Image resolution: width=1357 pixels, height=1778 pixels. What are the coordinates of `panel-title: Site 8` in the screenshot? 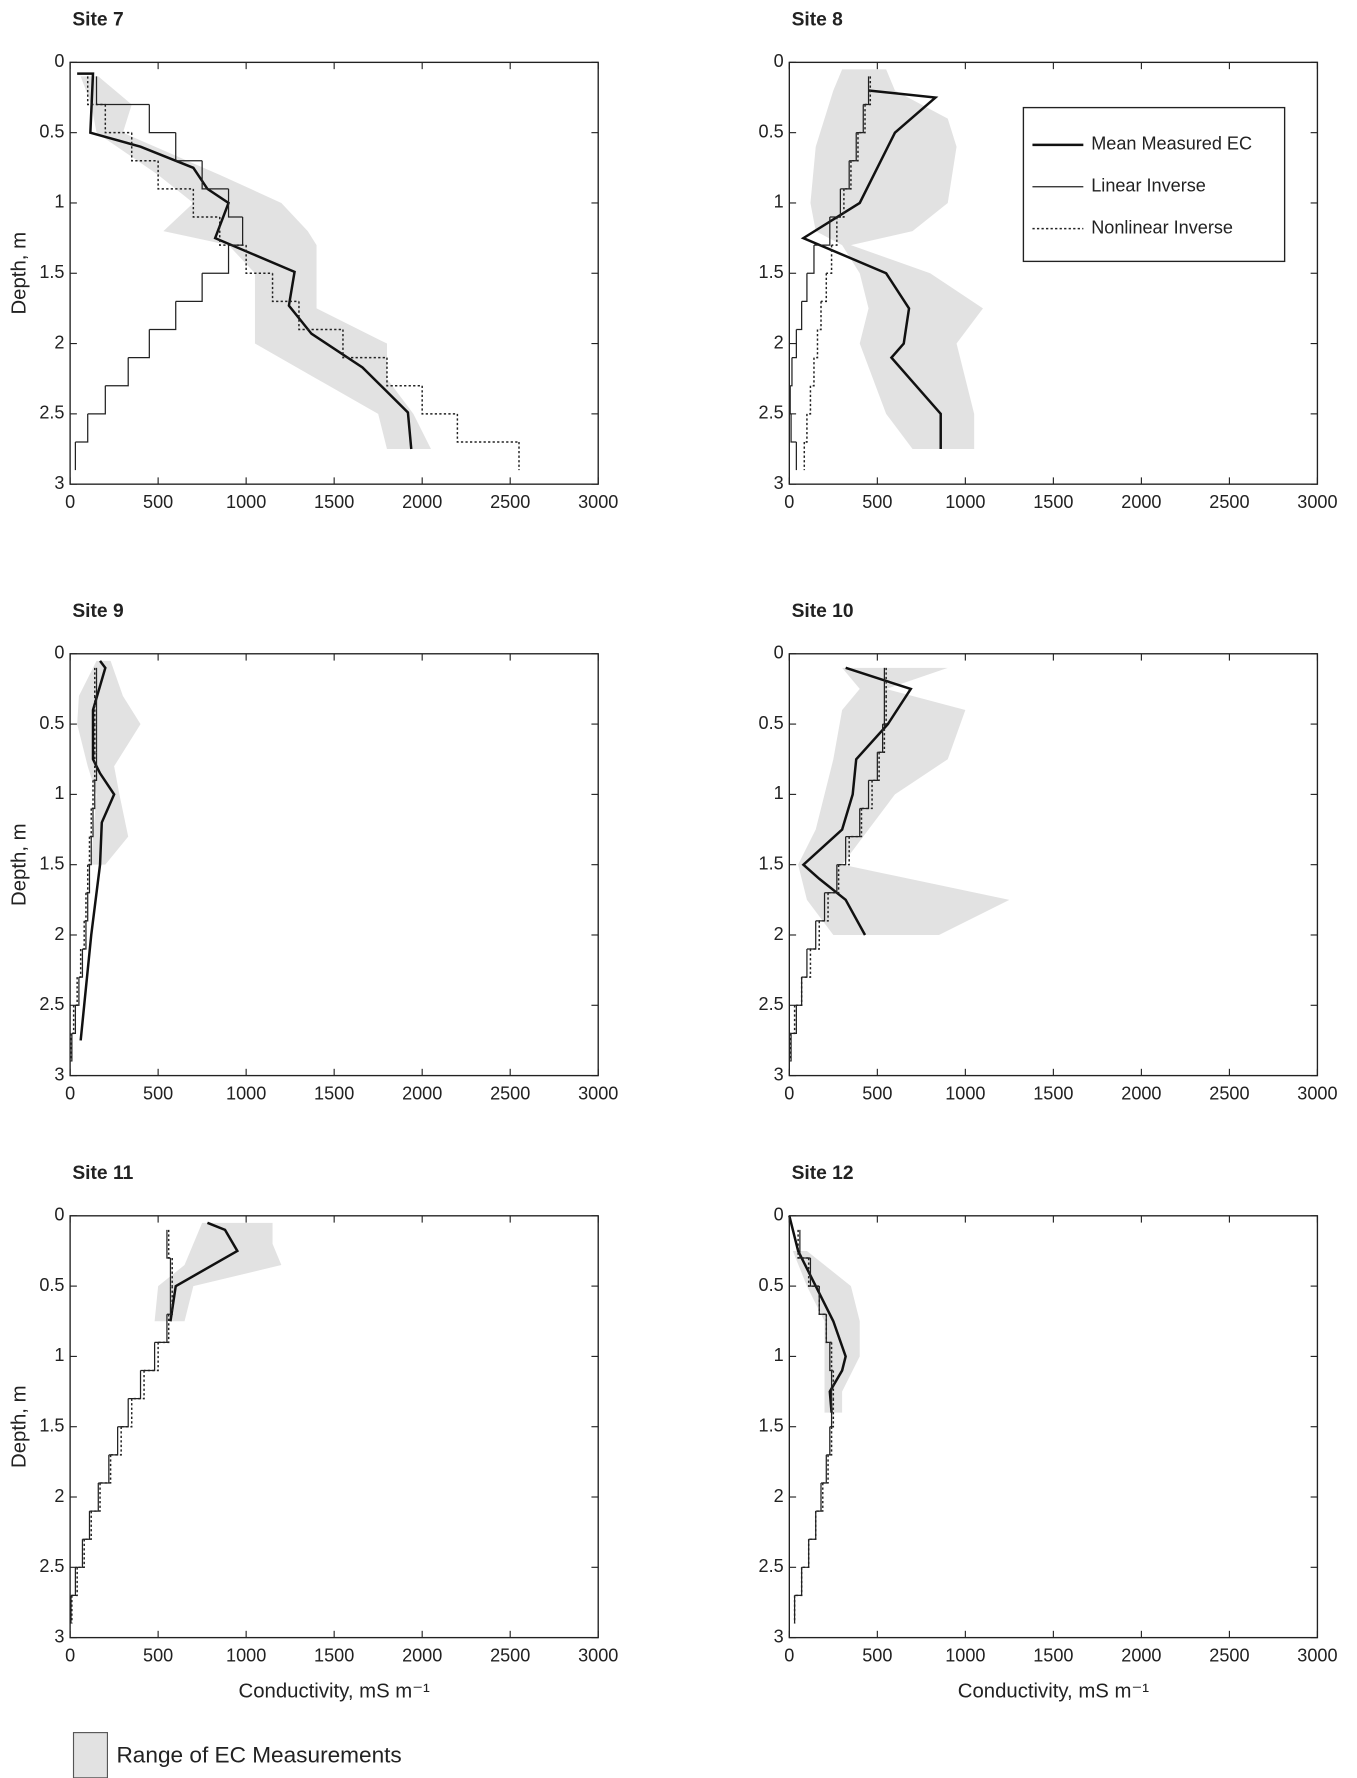 It's located at (818, 20).